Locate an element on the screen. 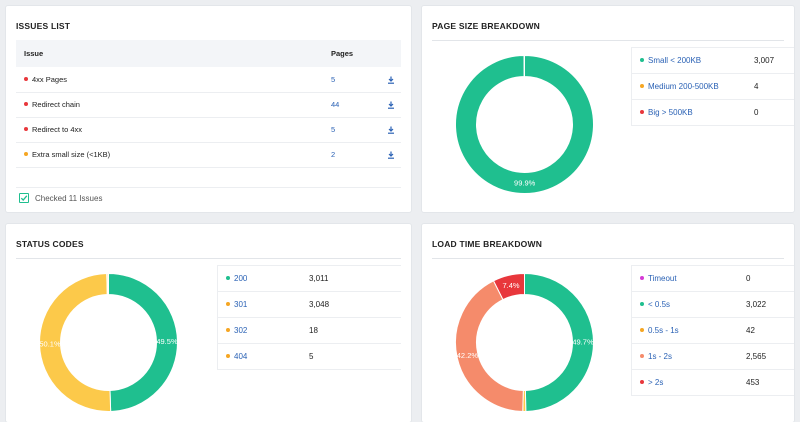 The width and height of the screenshot is (800, 422). issue-column-header: Issue is located at coordinates (170, 53).